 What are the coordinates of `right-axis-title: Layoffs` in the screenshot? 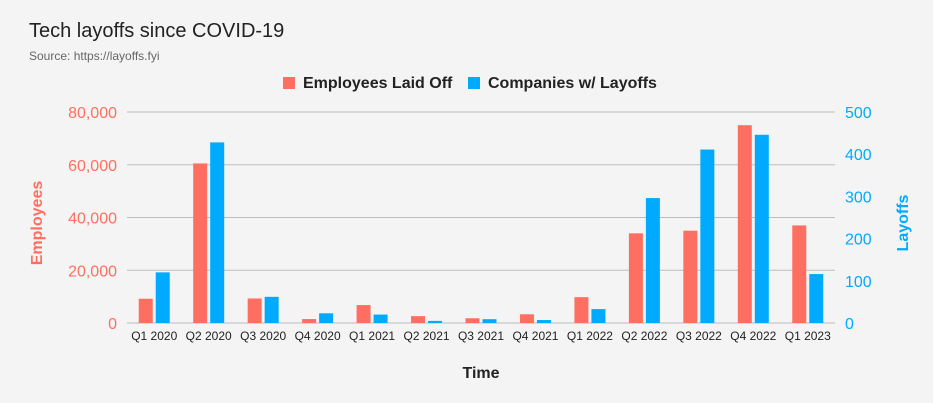 It's located at (903, 222).